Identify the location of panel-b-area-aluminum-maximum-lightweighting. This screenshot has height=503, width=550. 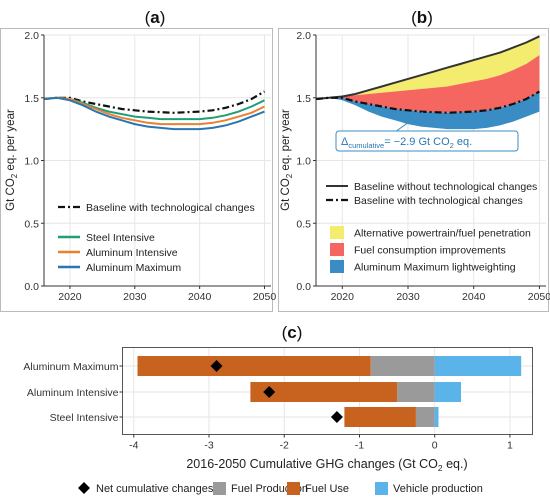
(428, 110).